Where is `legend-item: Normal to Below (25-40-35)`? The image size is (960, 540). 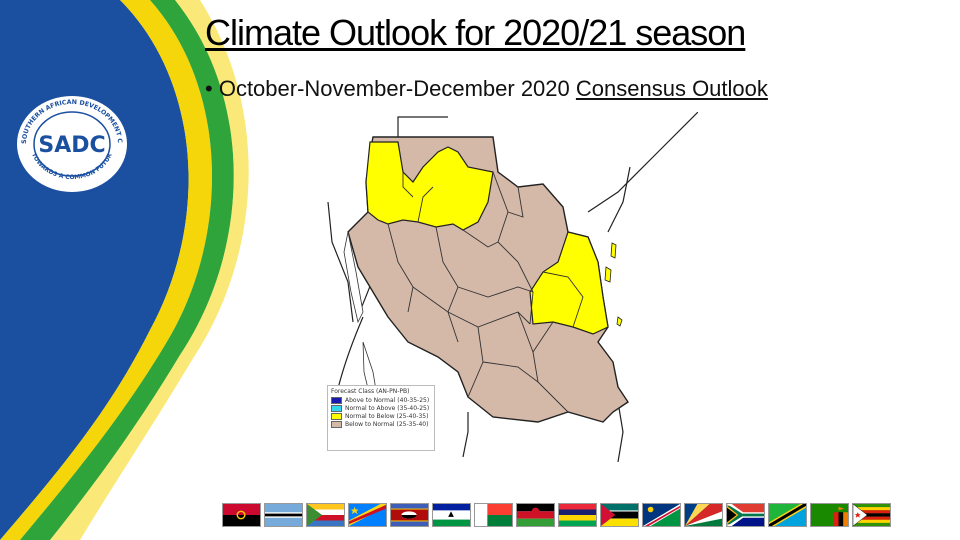
legend-item: Normal to Below (25-40-35) is located at coordinates (381, 416).